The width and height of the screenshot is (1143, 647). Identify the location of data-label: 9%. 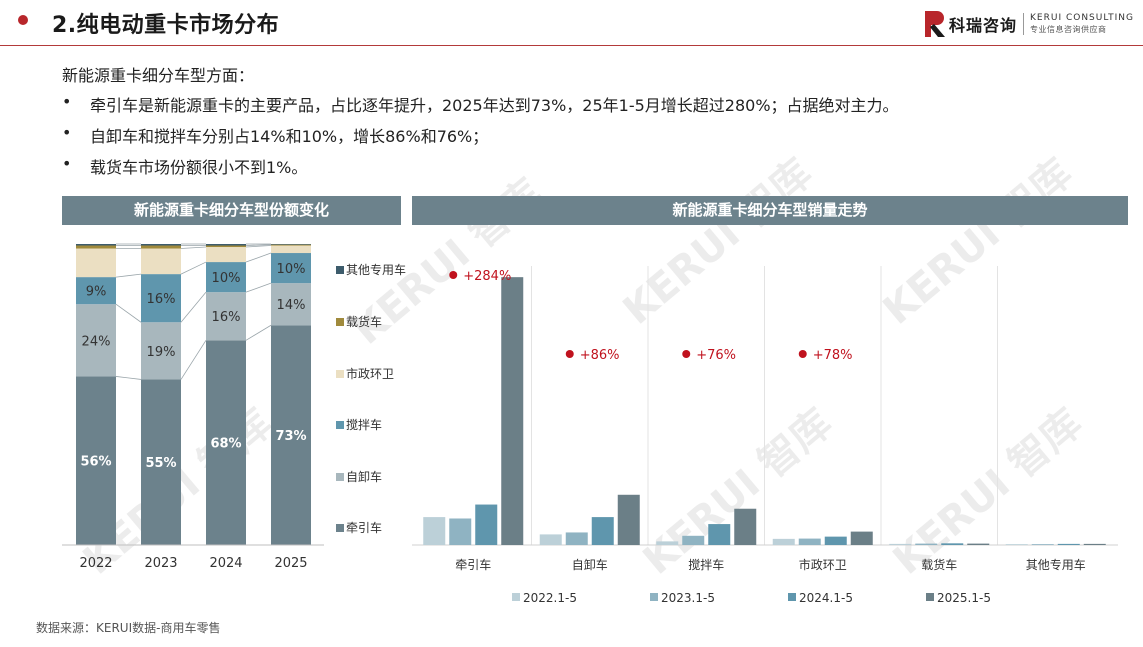
(96, 292).